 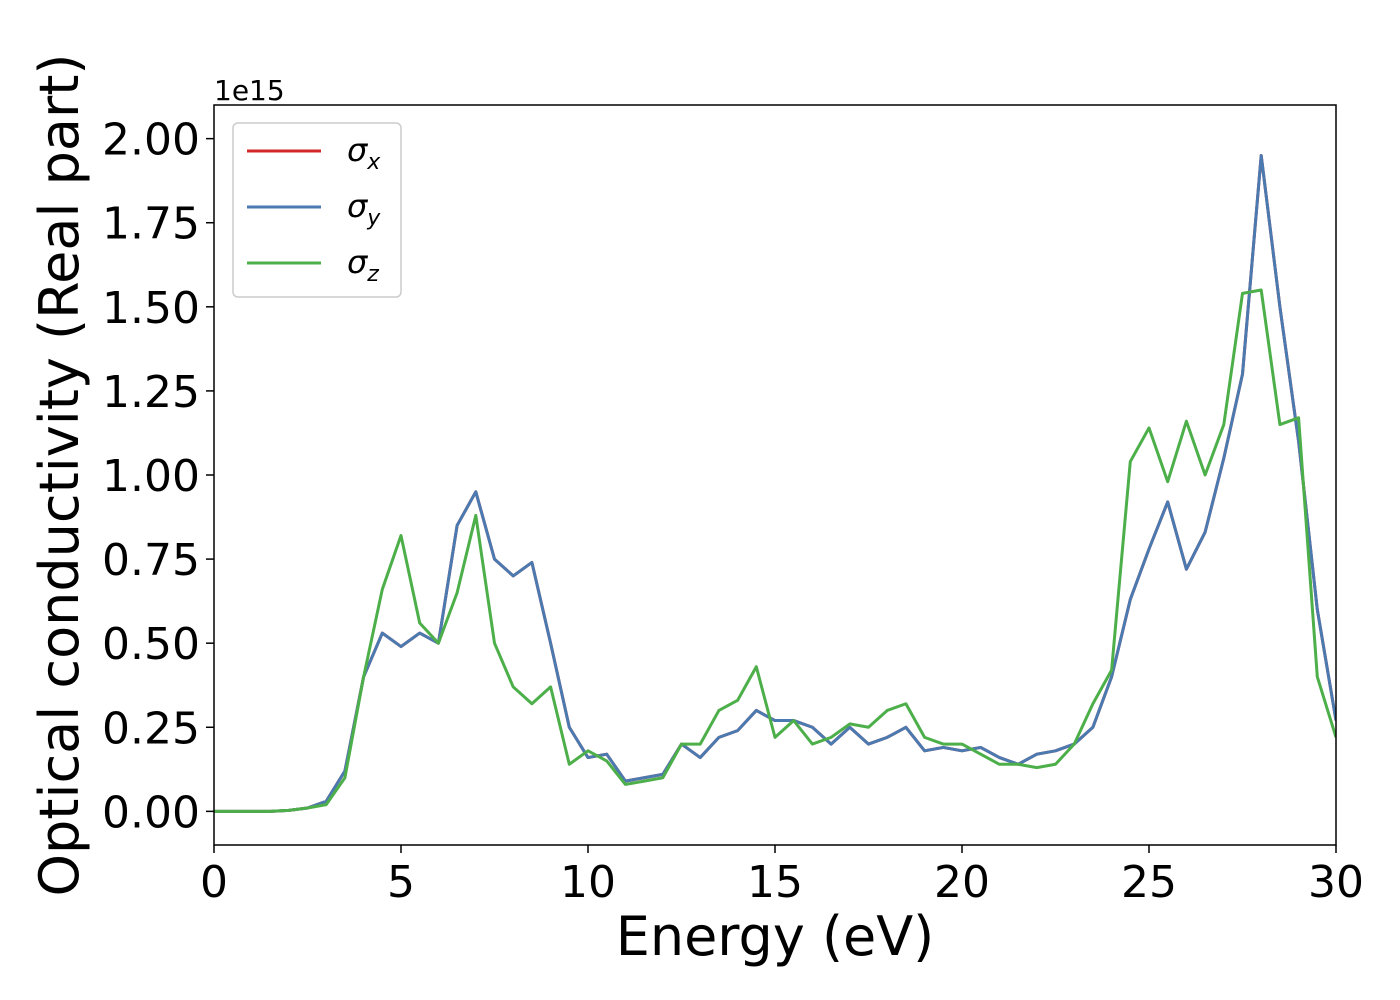 I want to click on x-tick-label: 30, so click(x=1336, y=882).